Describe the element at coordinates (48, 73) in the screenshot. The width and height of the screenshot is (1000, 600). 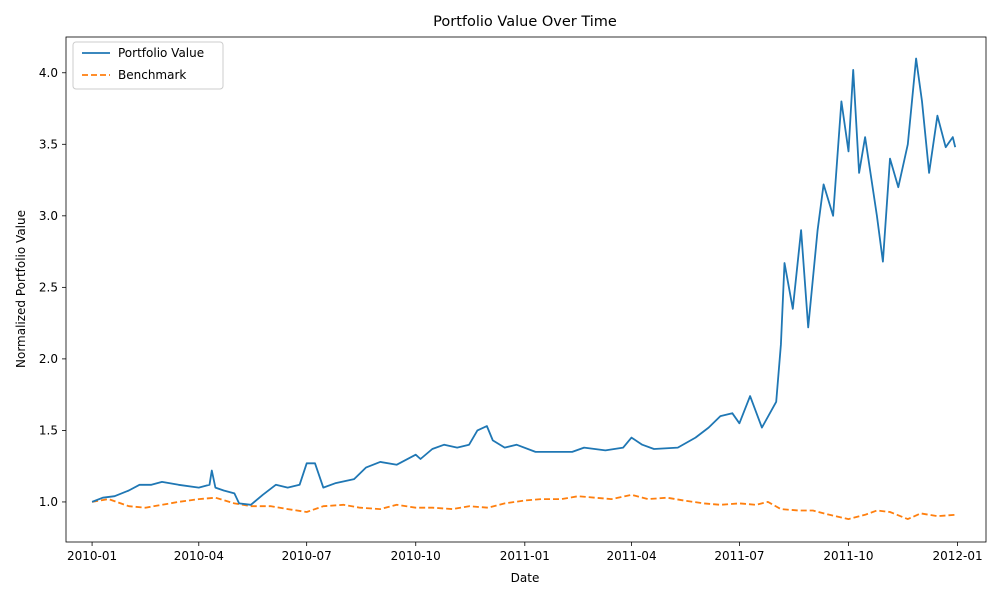
I see `y-tick-label: 4.0` at that location.